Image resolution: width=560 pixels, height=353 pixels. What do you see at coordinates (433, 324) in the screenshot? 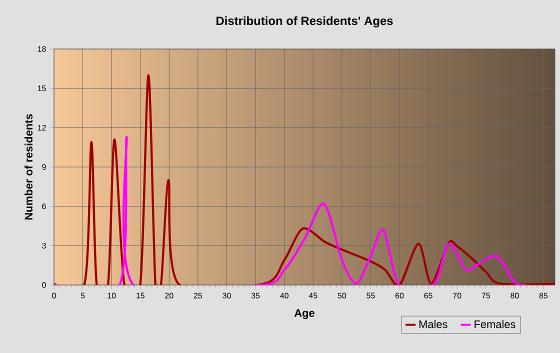
I see `legend-label: Males` at bounding box center [433, 324].